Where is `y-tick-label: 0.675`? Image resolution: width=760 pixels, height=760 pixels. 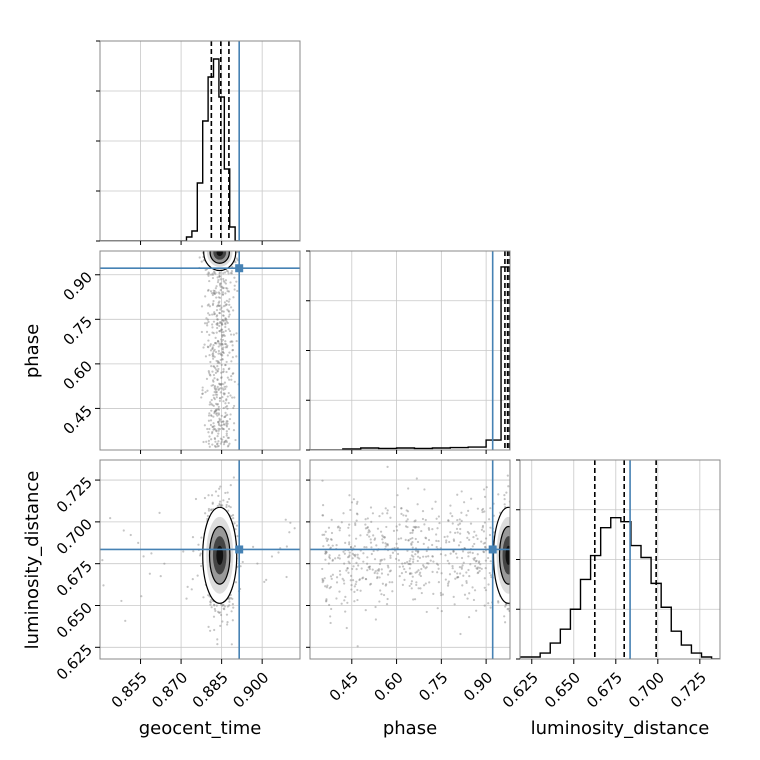
y-tick-label: 0.675 is located at coordinates (74, 578).